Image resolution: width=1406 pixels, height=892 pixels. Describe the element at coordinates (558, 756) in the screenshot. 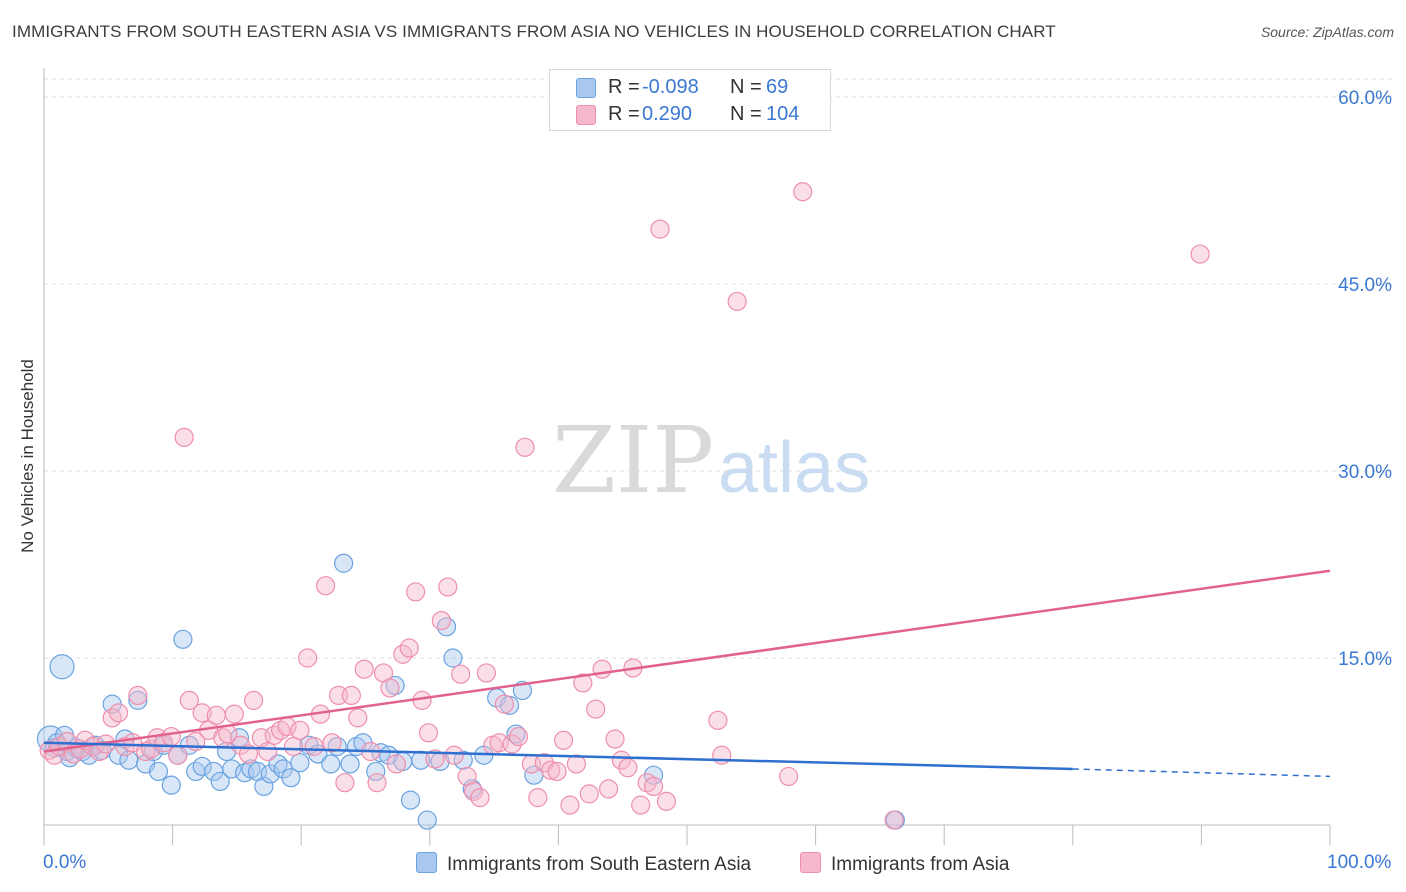

I see `trend-line-south-eastern-asia` at that location.